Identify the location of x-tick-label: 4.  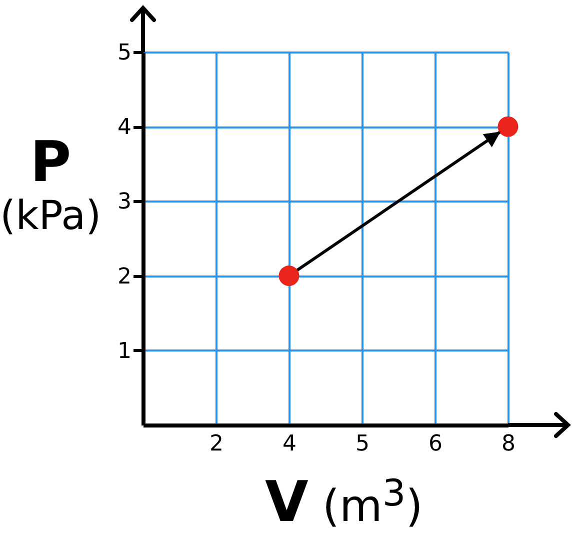
(289, 444).